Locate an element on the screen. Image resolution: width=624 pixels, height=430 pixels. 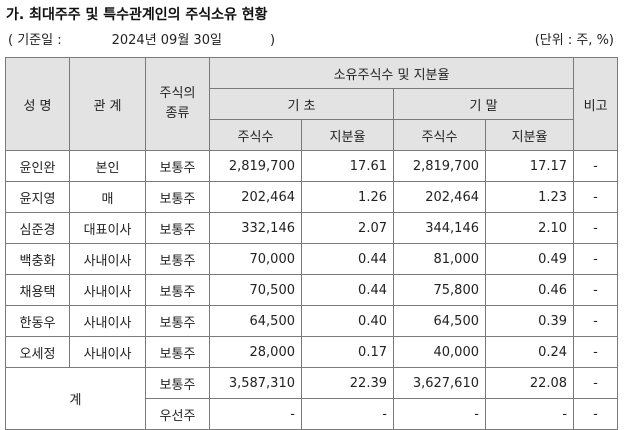
total-label: 계 is located at coordinates (75, 398).